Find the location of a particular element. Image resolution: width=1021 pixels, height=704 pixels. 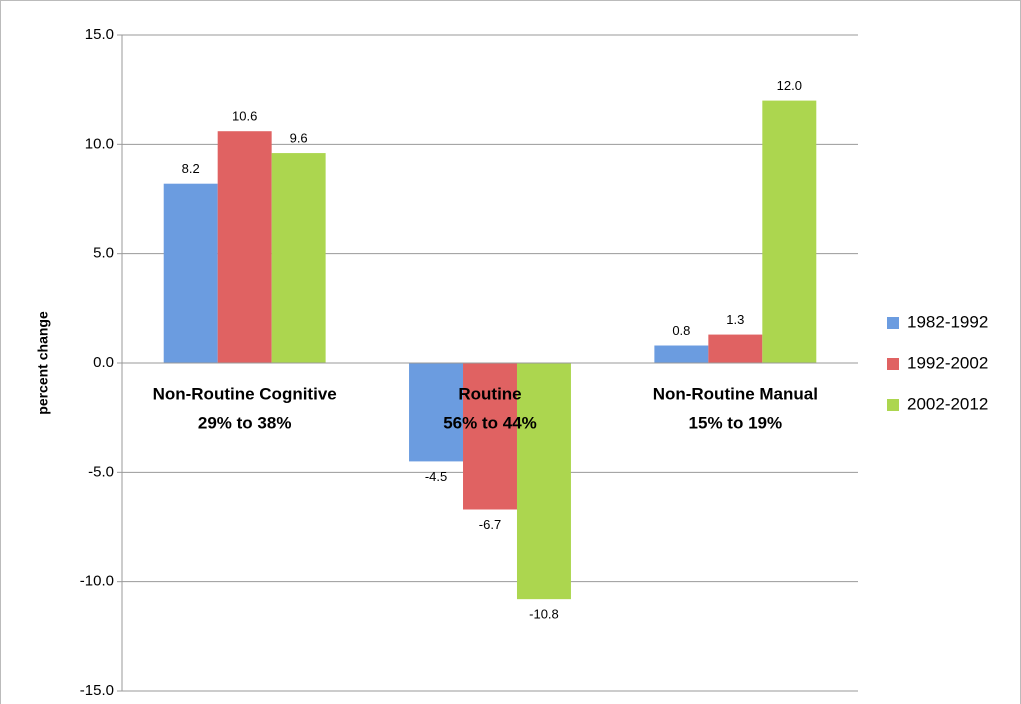

legend-label: 2002-2012 is located at coordinates (947, 403).